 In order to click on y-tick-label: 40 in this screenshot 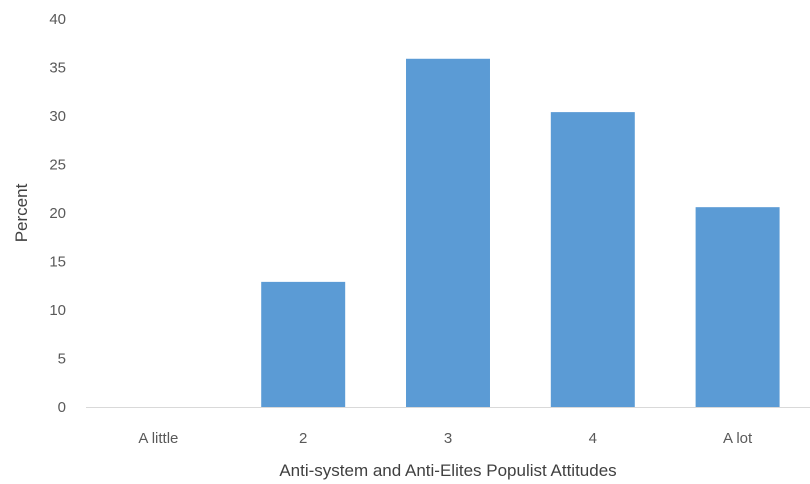, I will do `click(57, 19)`.